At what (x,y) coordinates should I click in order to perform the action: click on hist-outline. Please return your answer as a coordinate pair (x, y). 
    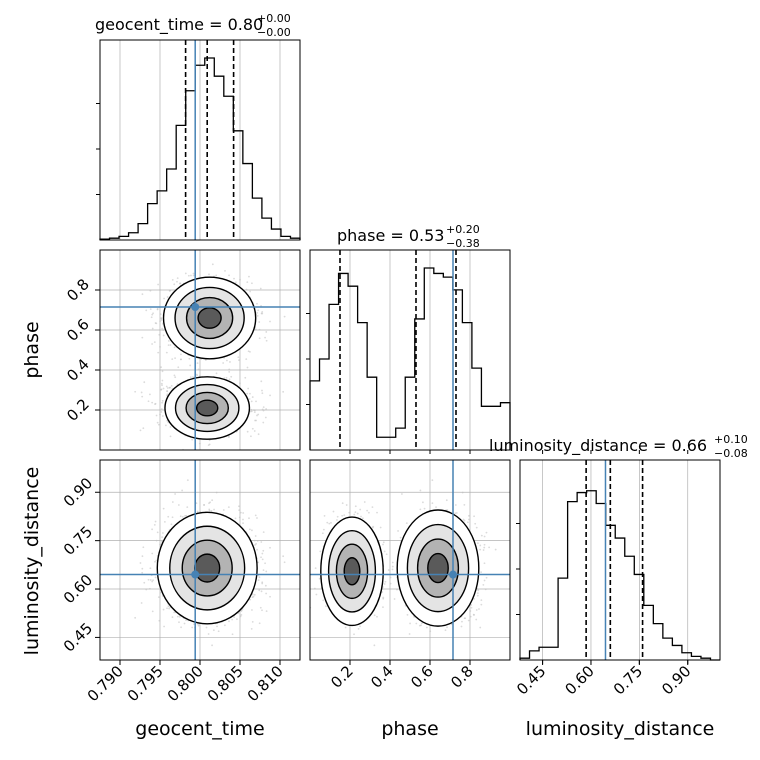
    Looking at the image, I should click on (410, 358).